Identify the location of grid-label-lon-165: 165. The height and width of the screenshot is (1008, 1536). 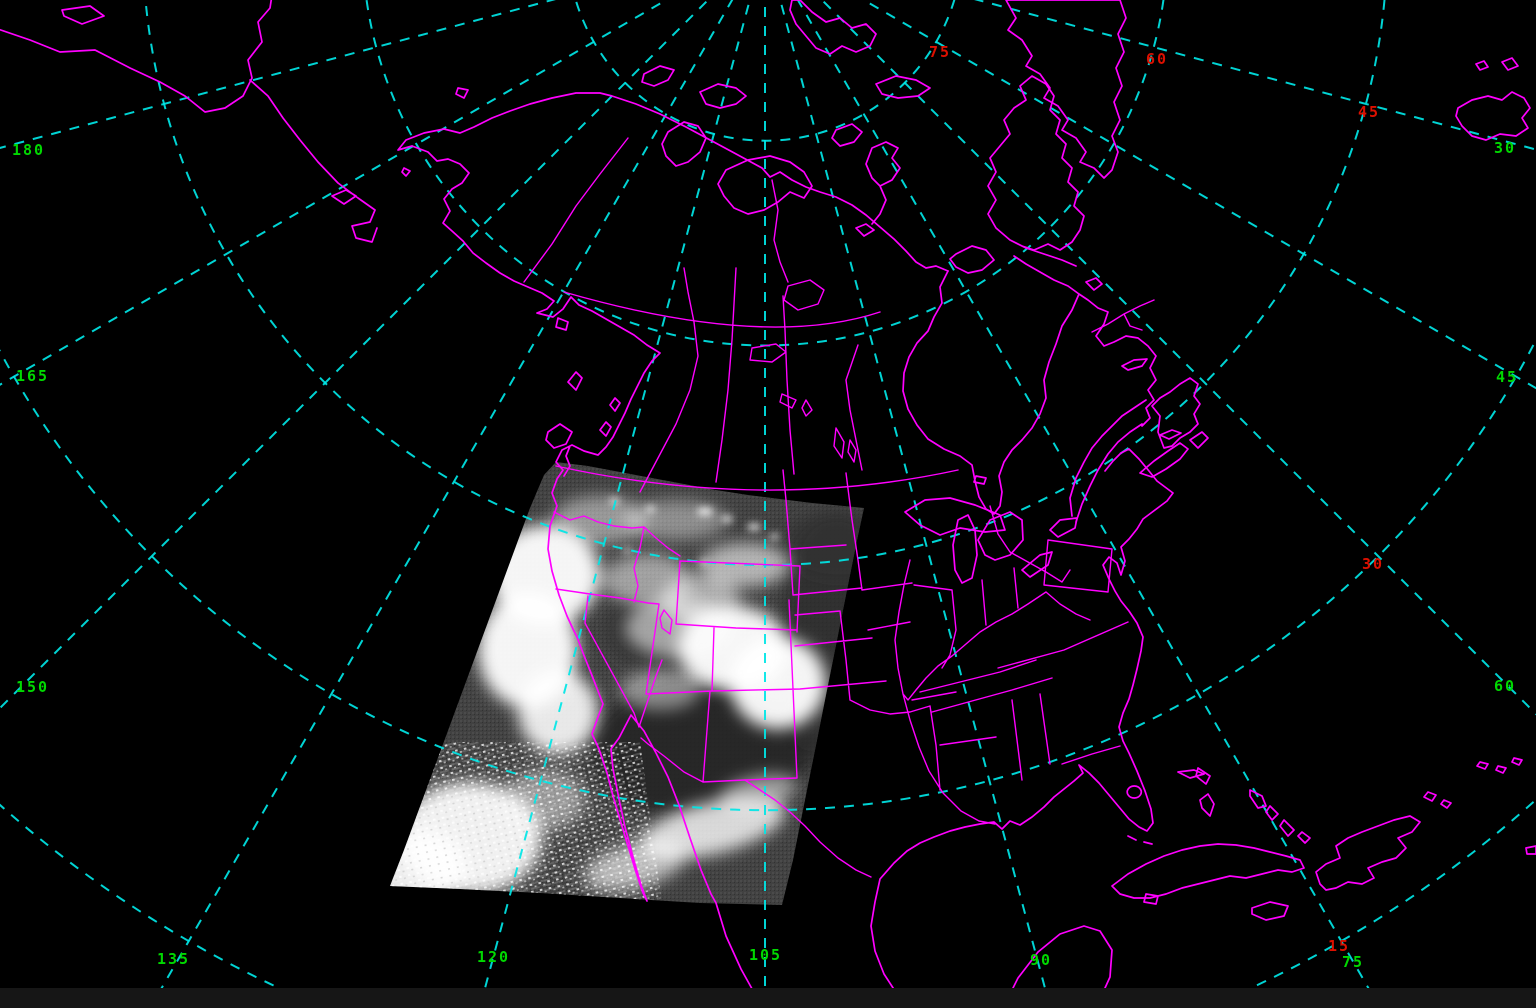
(33, 376).